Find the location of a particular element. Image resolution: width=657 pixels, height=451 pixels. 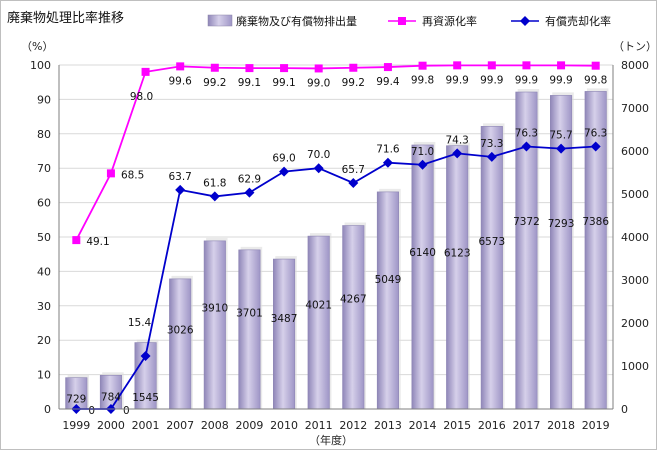

x-tick-label: 2009 is located at coordinates (249, 425).